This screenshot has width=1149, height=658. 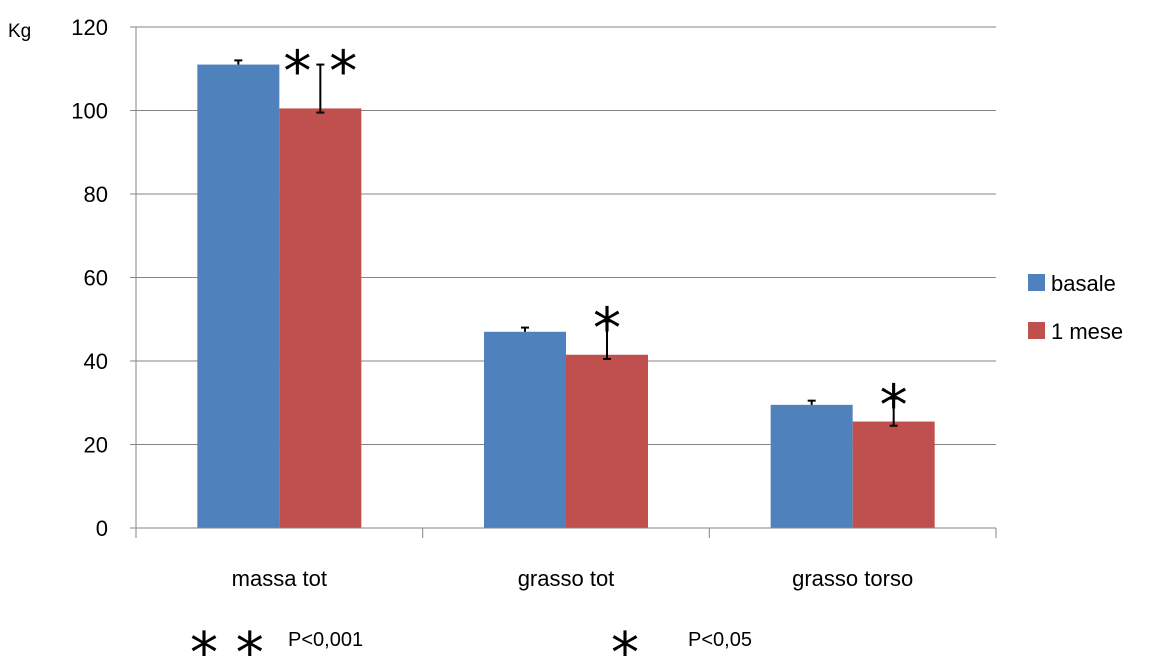 What do you see at coordinates (96, 361) in the screenshot?
I see `y-tick-label: 40` at bounding box center [96, 361].